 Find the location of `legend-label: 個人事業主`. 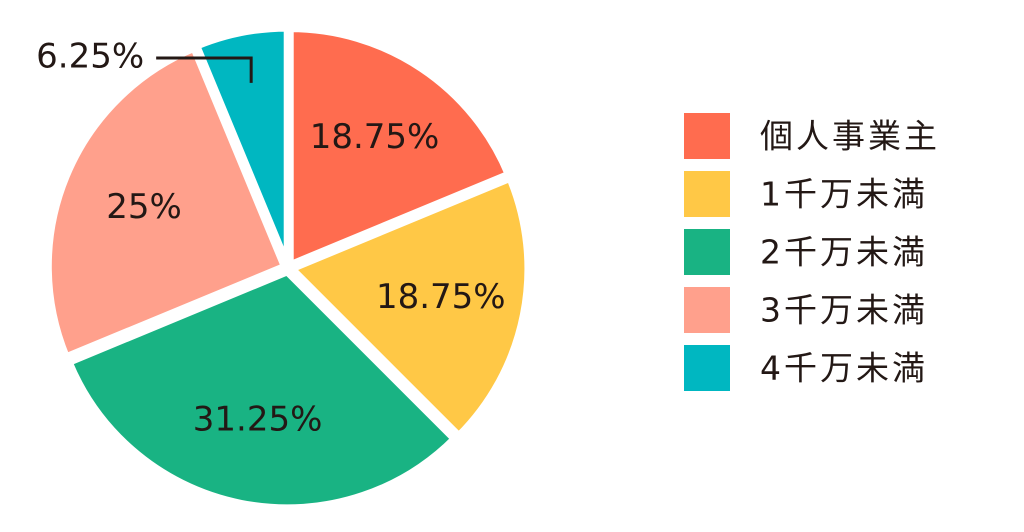

legend-label: 個人事業主 is located at coordinates (850, 136).